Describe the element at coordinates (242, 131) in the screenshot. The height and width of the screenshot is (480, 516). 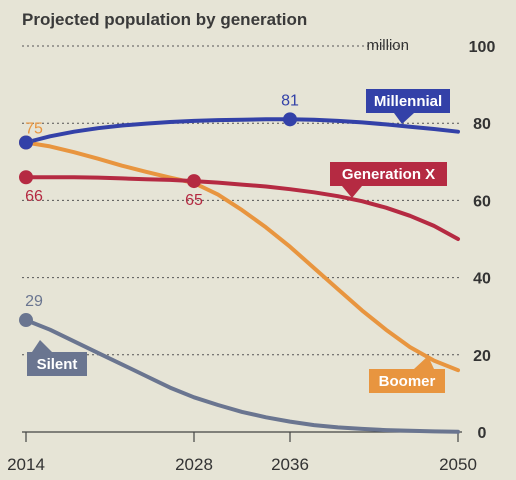
I see `series-line-millennial` at that location.